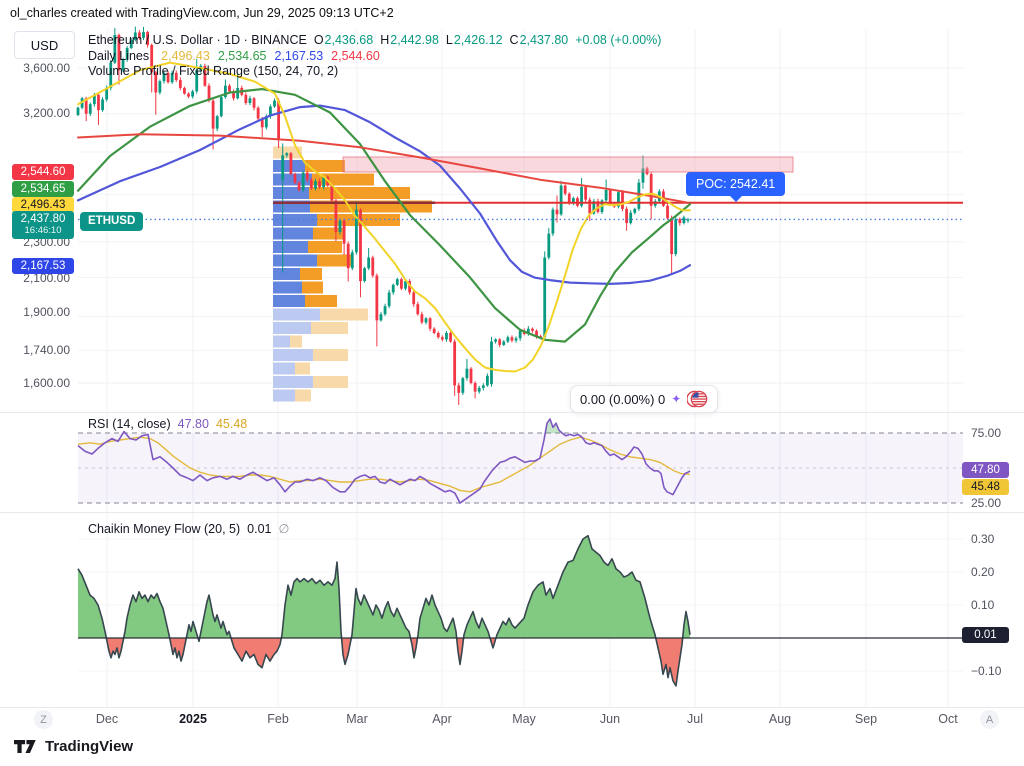  I want to click on pane-separator-rsi-cmf, so click(512, 512).